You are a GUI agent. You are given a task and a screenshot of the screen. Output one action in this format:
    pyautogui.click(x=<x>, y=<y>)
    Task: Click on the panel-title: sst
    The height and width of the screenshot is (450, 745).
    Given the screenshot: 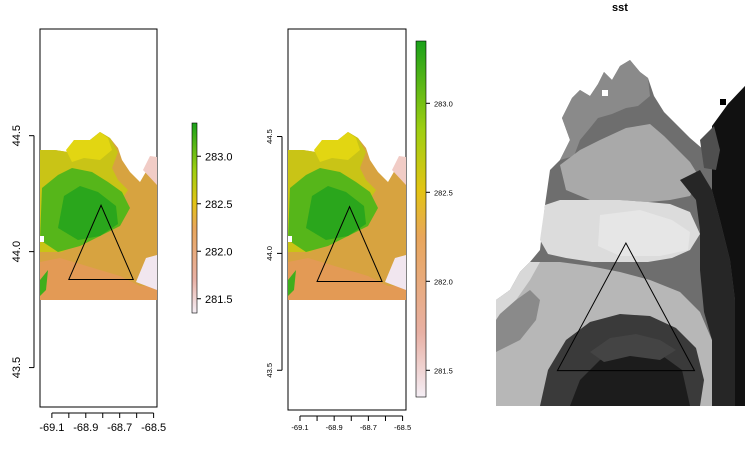 What is the action you would take?
    pyautogui.click(x=620, y=8)
    